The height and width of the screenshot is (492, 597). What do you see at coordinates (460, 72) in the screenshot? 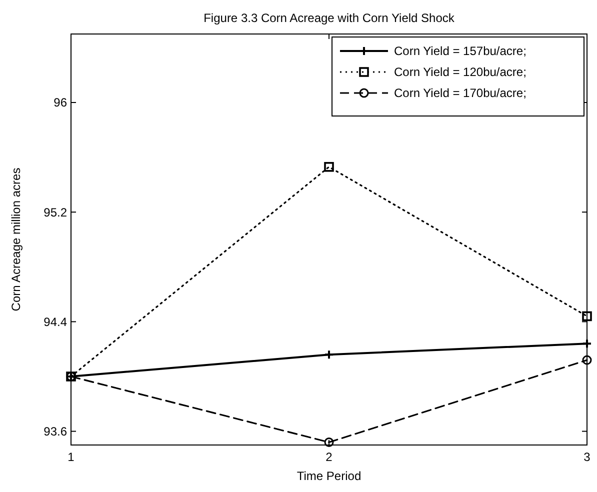
I see `legend-label: Corn Yield = 120bu/acre;` at bounding box center [460, 72].